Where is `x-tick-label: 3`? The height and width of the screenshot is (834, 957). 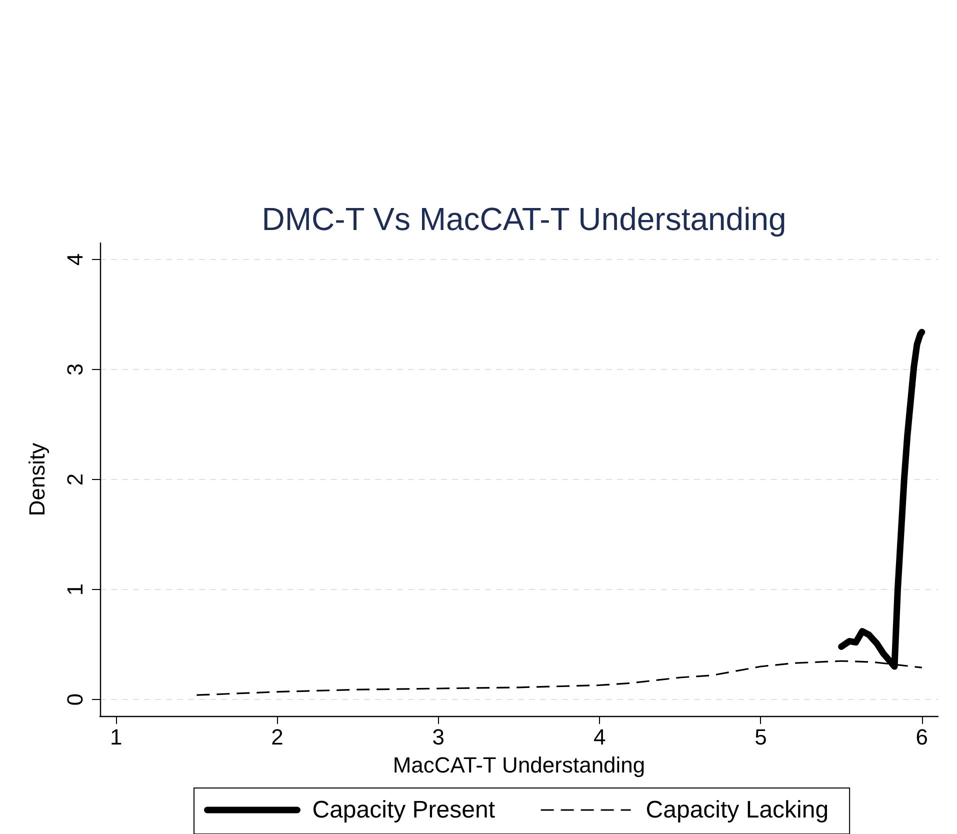
x-tick-label: 3 is located at coordinates (438, 737).